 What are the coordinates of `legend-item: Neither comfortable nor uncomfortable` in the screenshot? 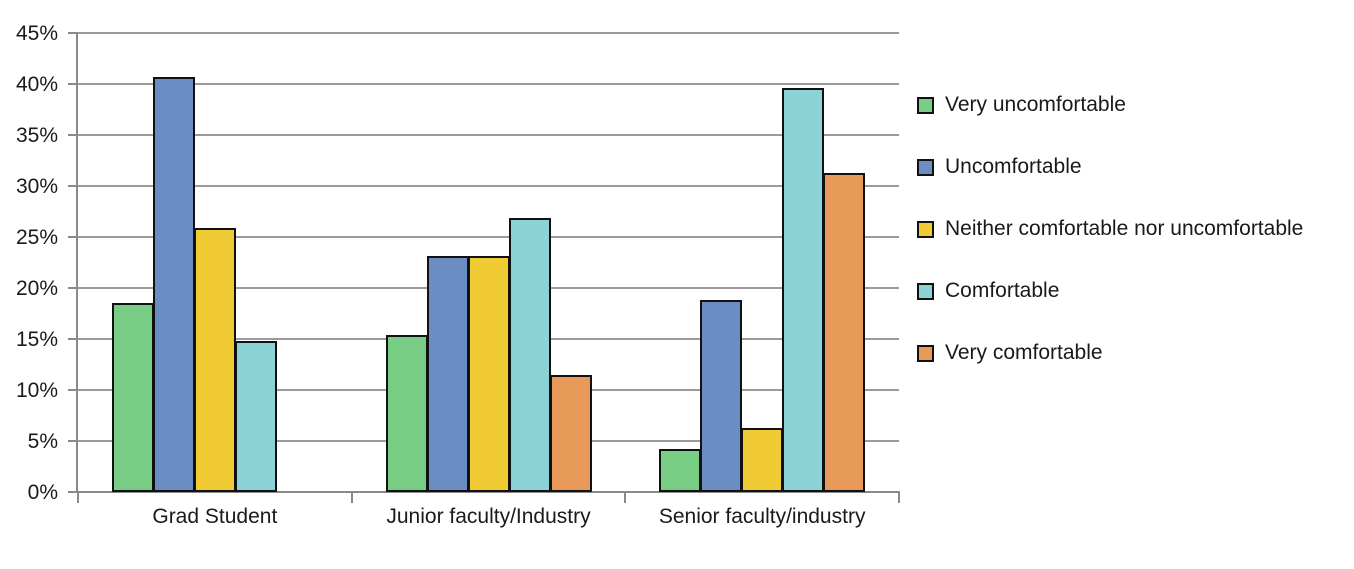 It's located at (1110, 229).